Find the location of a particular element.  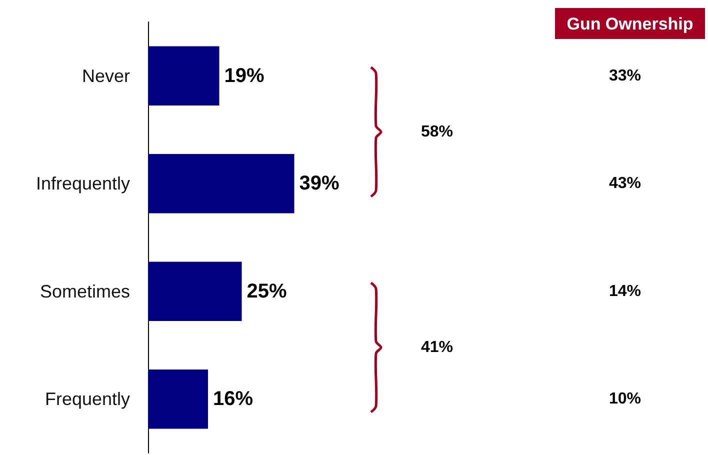

y-tick-label: Infrequently is located at coordinates (83, 184).